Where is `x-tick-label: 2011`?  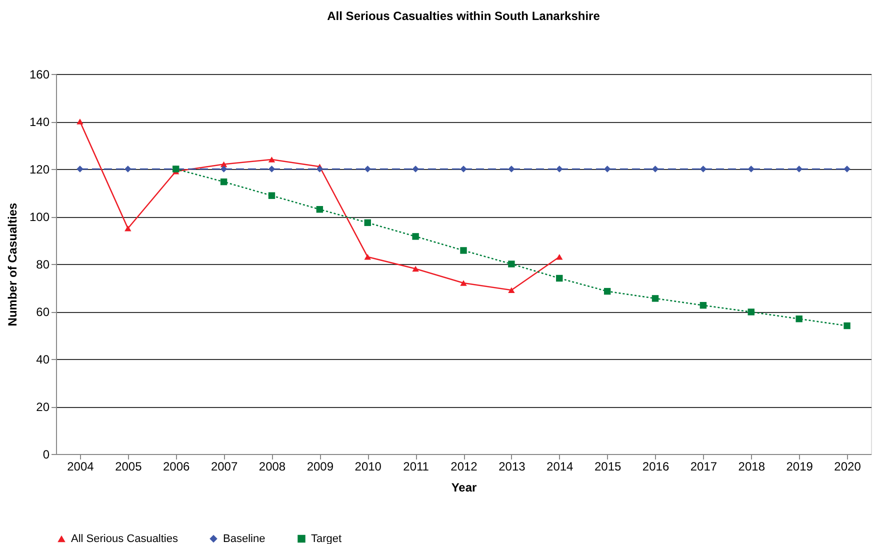
x-tick-label: 2011 is located at coordinates (416, 467).